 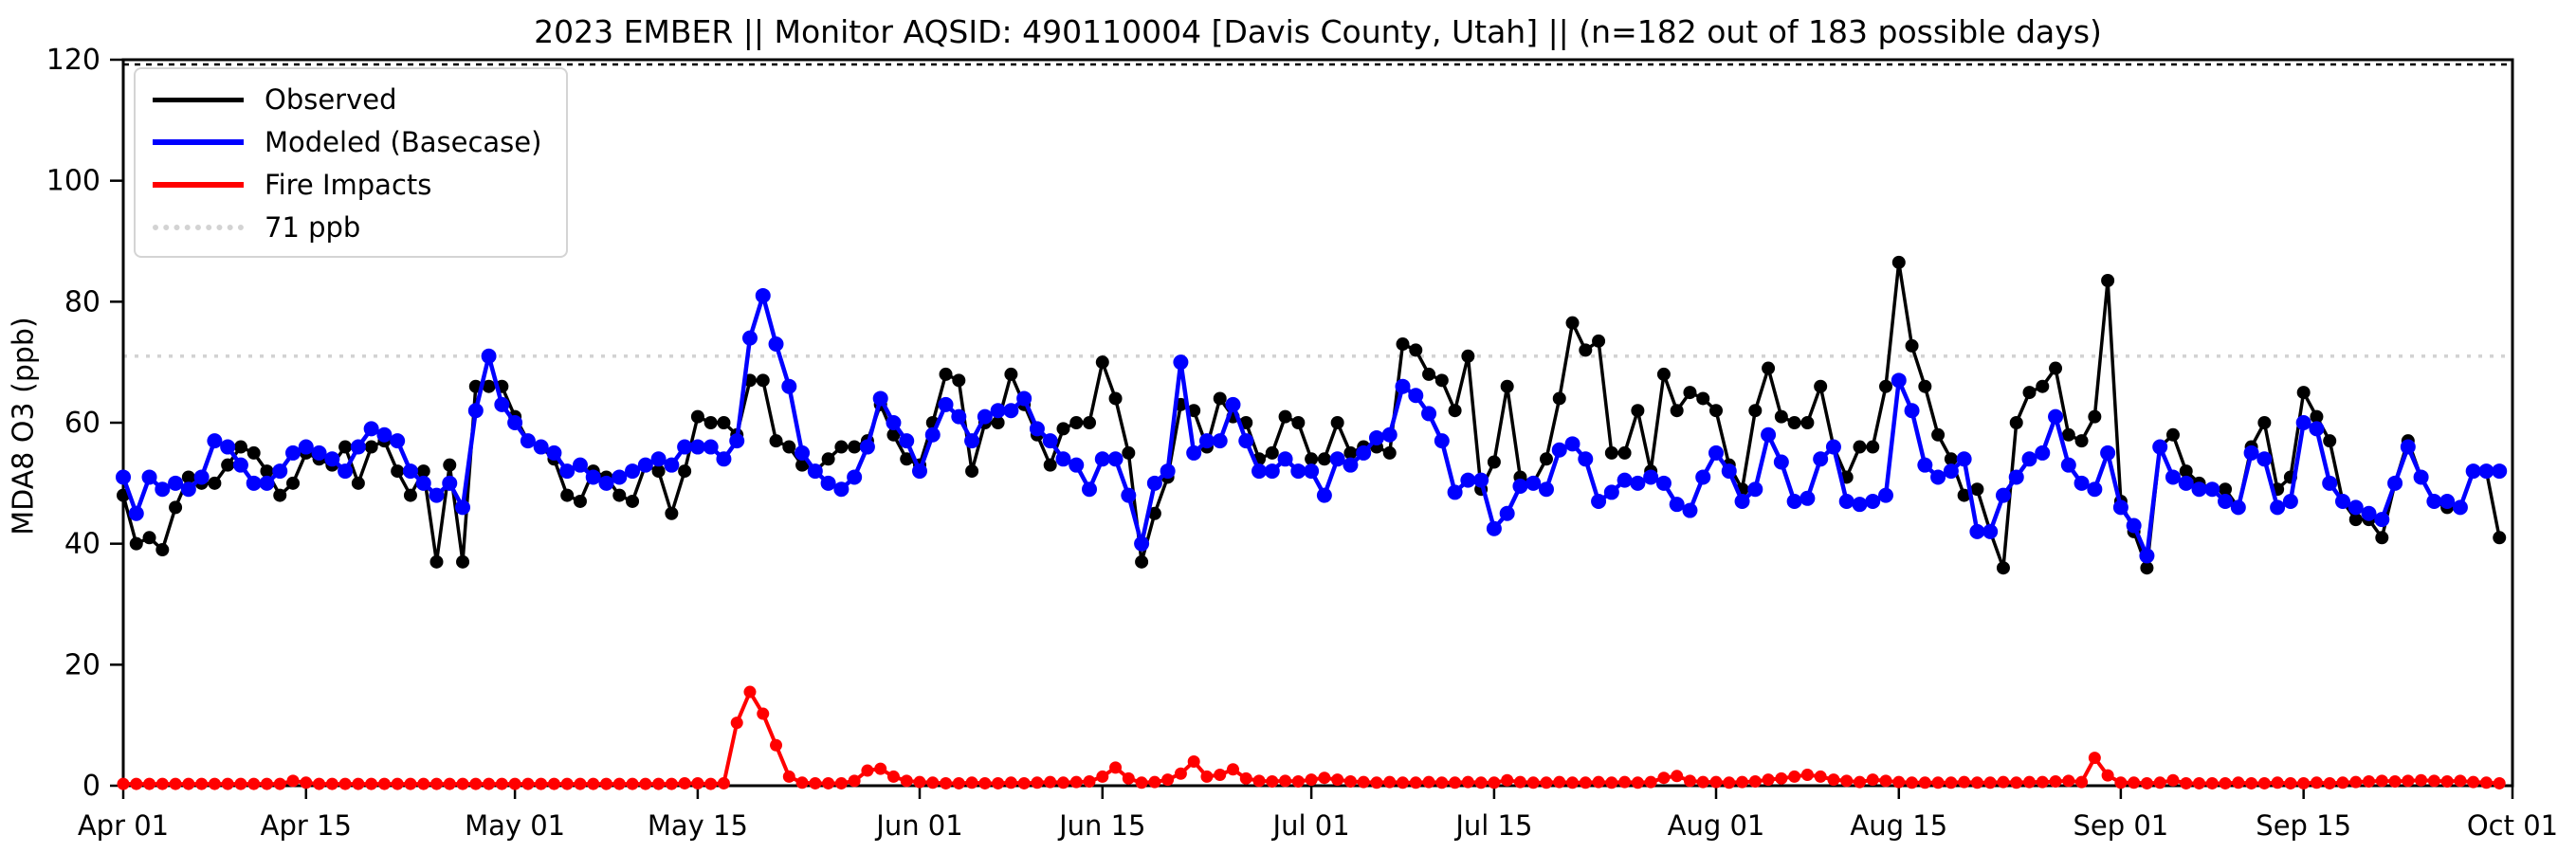 I want to click on y-tick-label: 60, so click(x=82, y=423).